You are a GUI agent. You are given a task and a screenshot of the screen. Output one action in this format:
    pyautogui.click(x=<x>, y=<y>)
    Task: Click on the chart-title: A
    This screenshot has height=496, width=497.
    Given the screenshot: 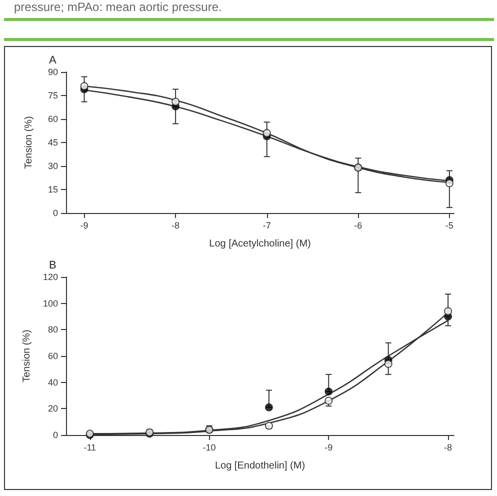 What is the action you would take?
    pyautogui.click(x=53, y=60)
    